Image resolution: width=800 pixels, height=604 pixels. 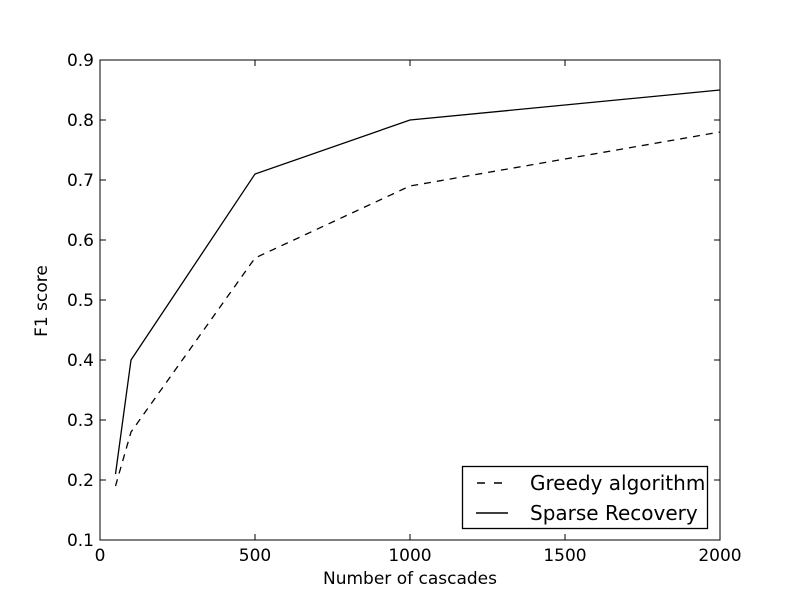 I want to click on y-tick-label: 0.3, so click(x=80, y=421).